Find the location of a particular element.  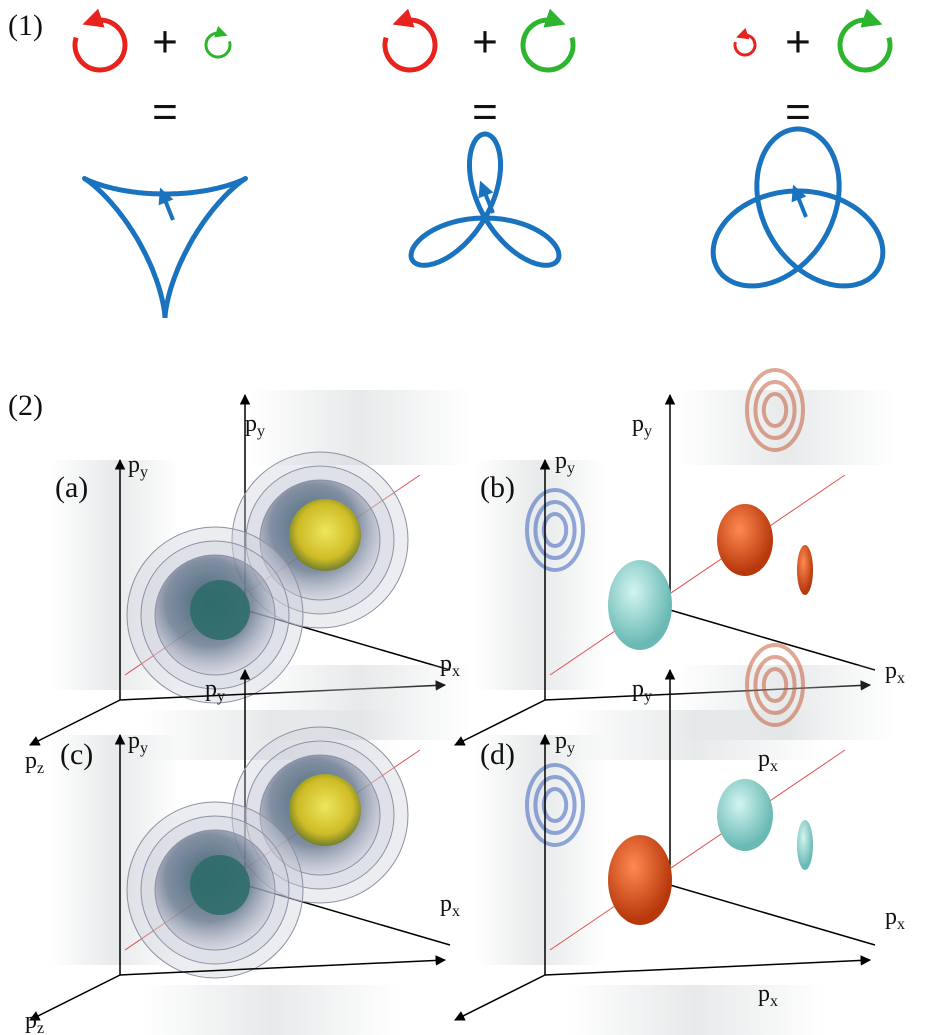

part-label: (2) is located at coordinates (25, 405).